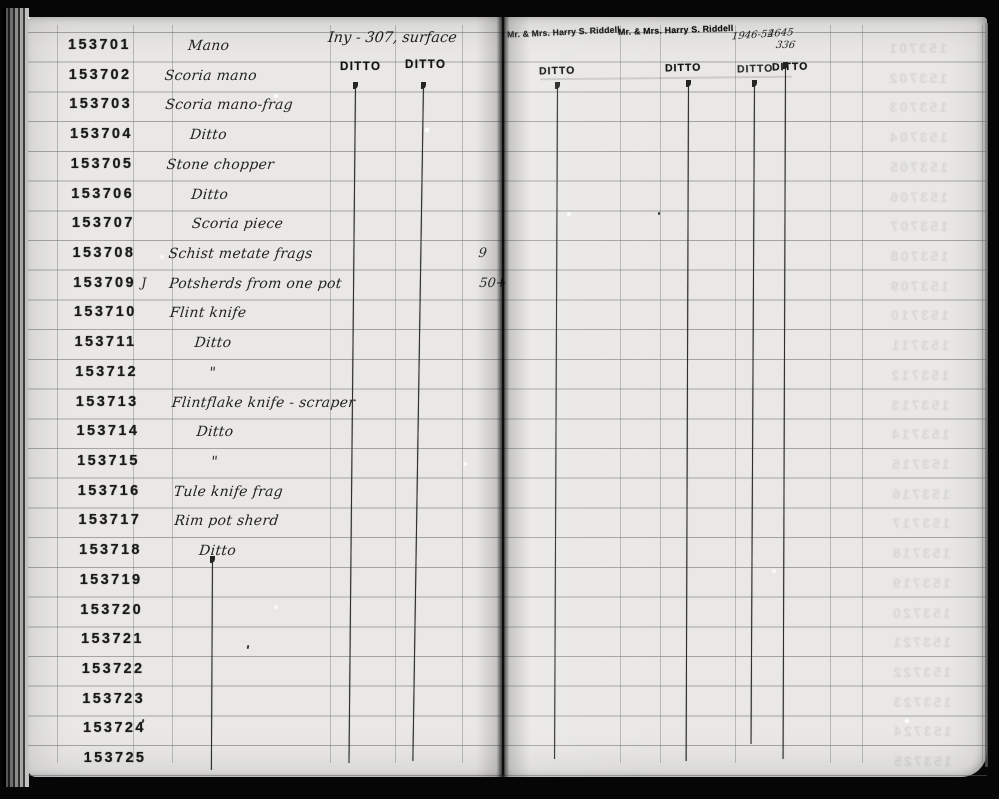 The height and width of the screenshot is (799, 999). What do you see at coordinates (273, 378) in the screenshot?
I see `ledger-row: 153712 "` at bounding box center [273, 378].